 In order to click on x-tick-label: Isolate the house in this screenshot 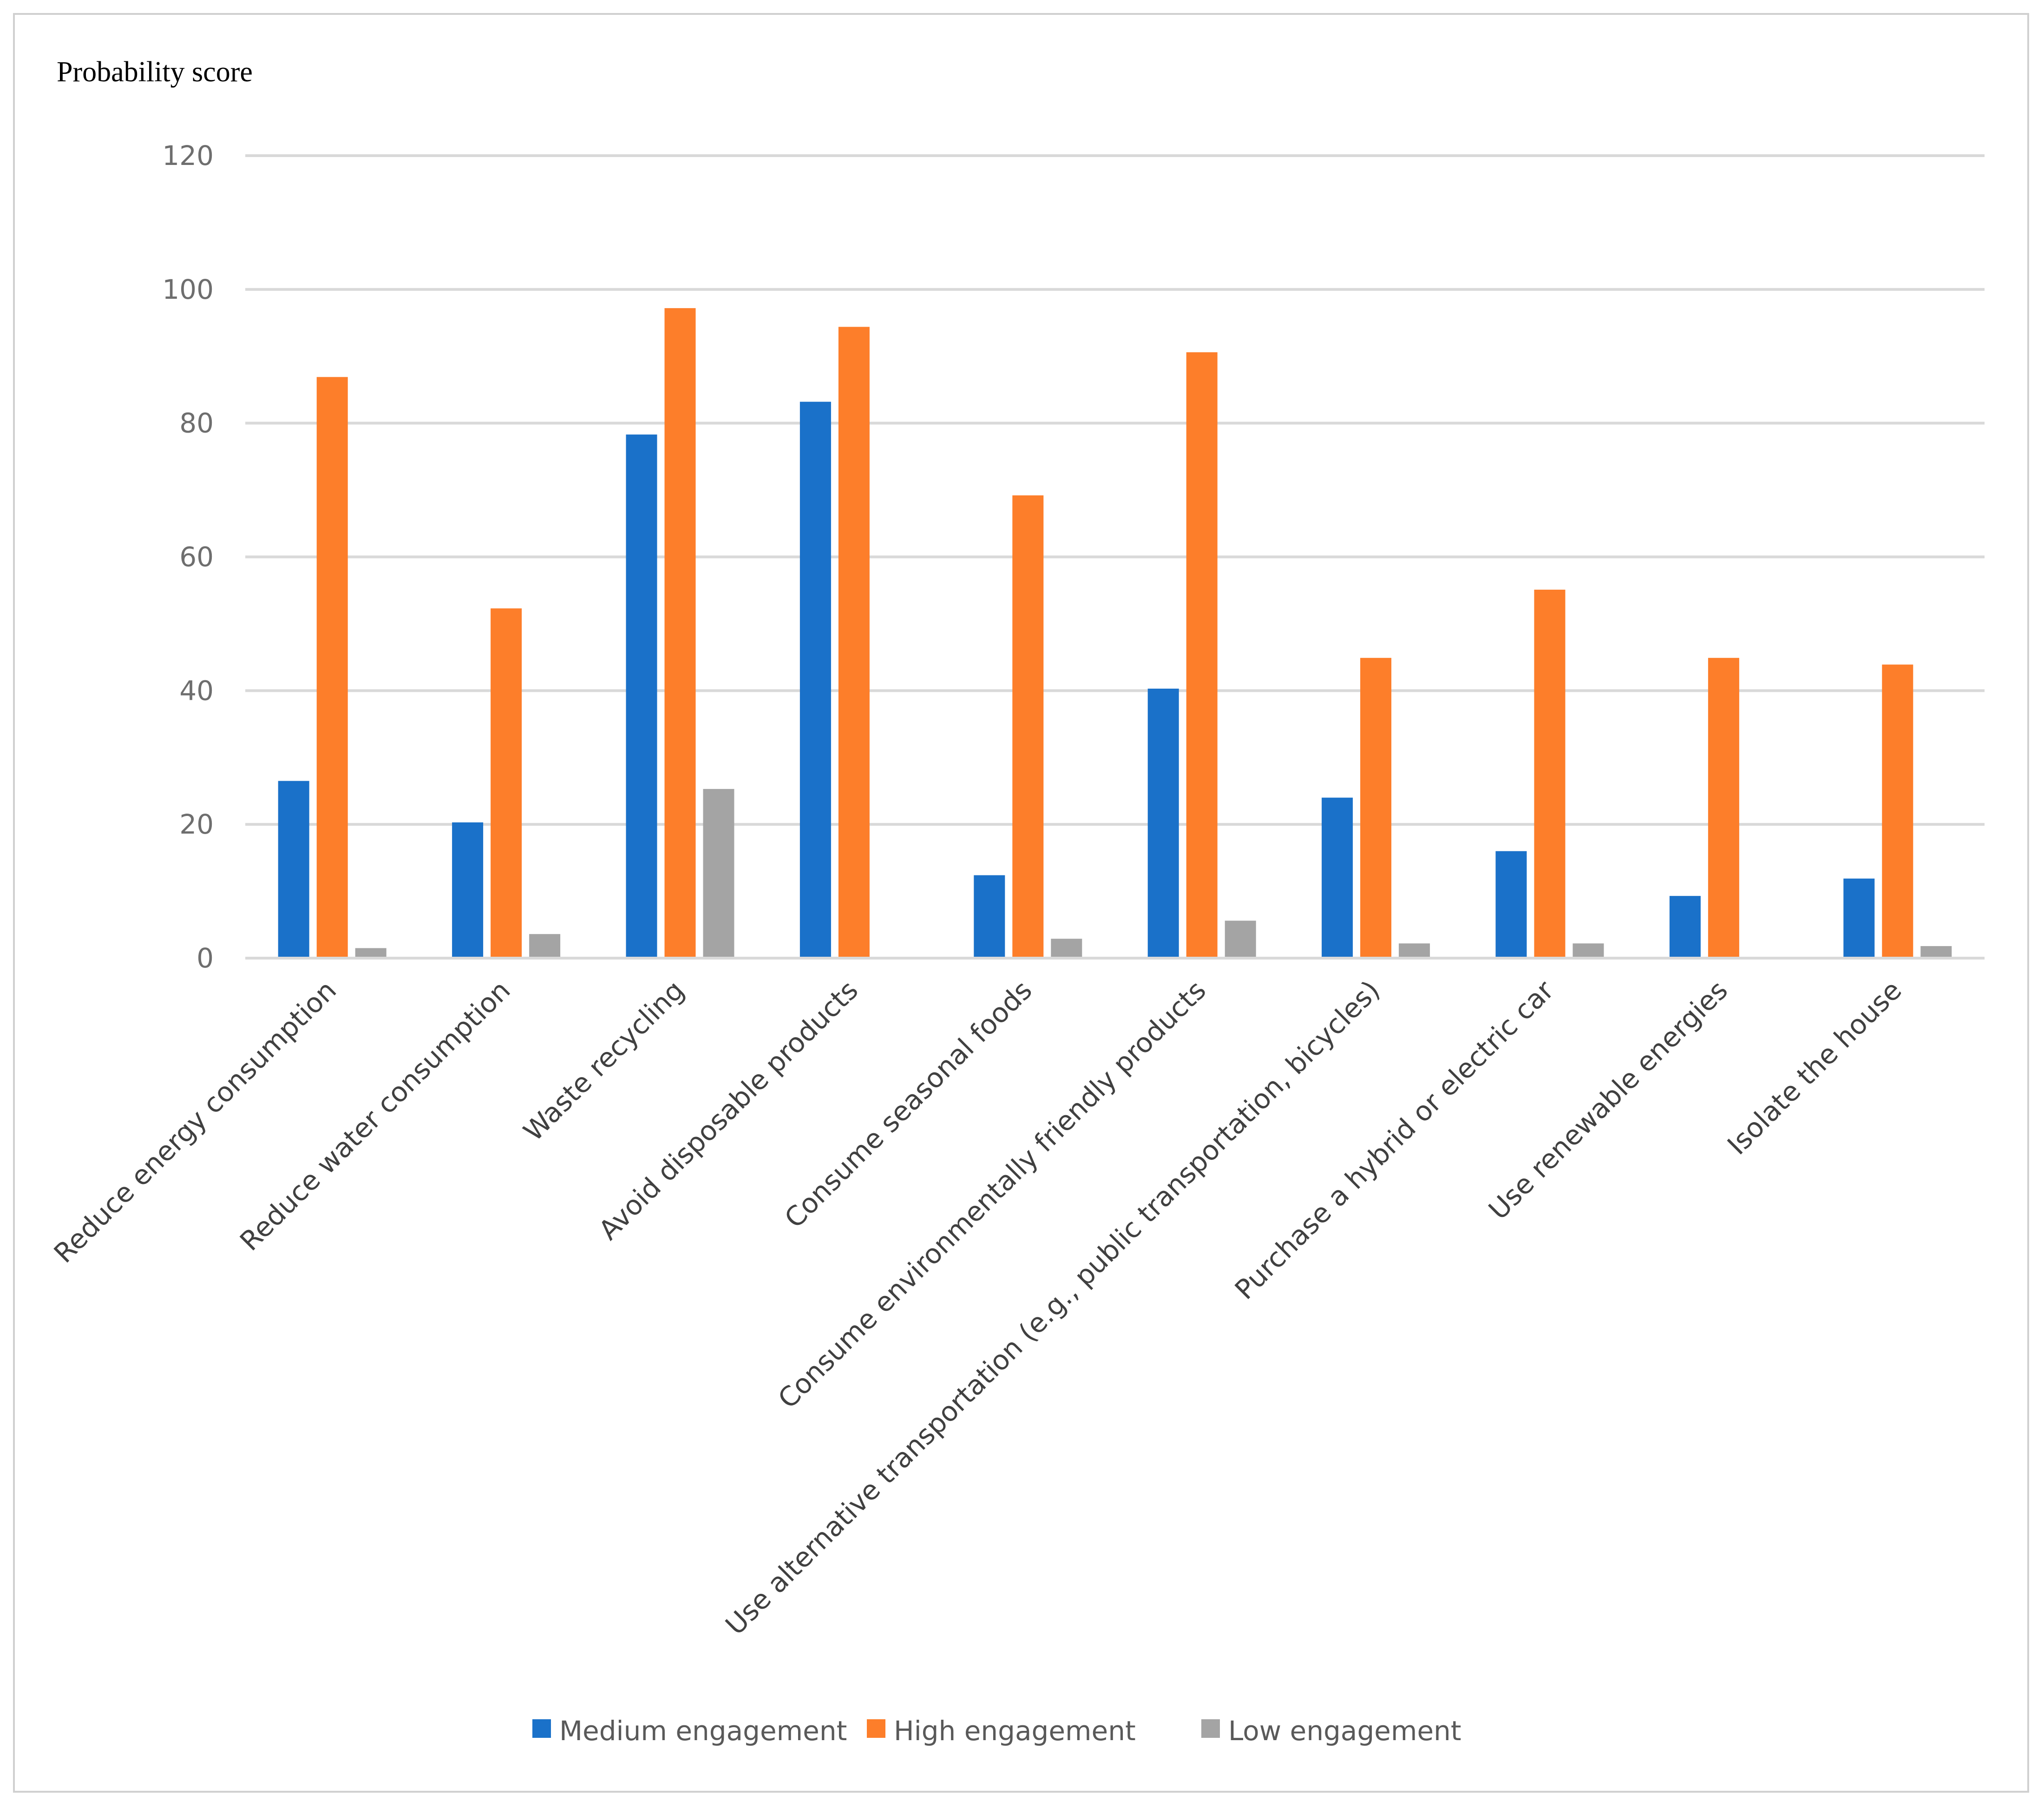, I will do `click(1814, 1067)`.